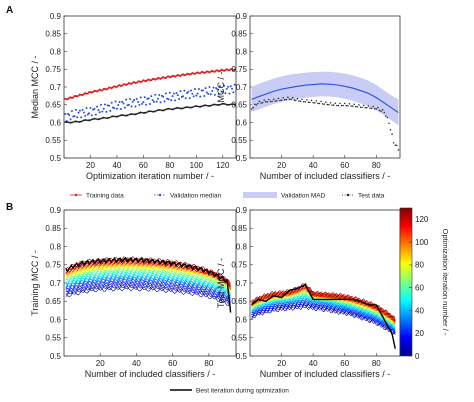  Describe the element at coordinates (371, 196) in the screenshot. I see `legend-test-label: Test data` at that location.